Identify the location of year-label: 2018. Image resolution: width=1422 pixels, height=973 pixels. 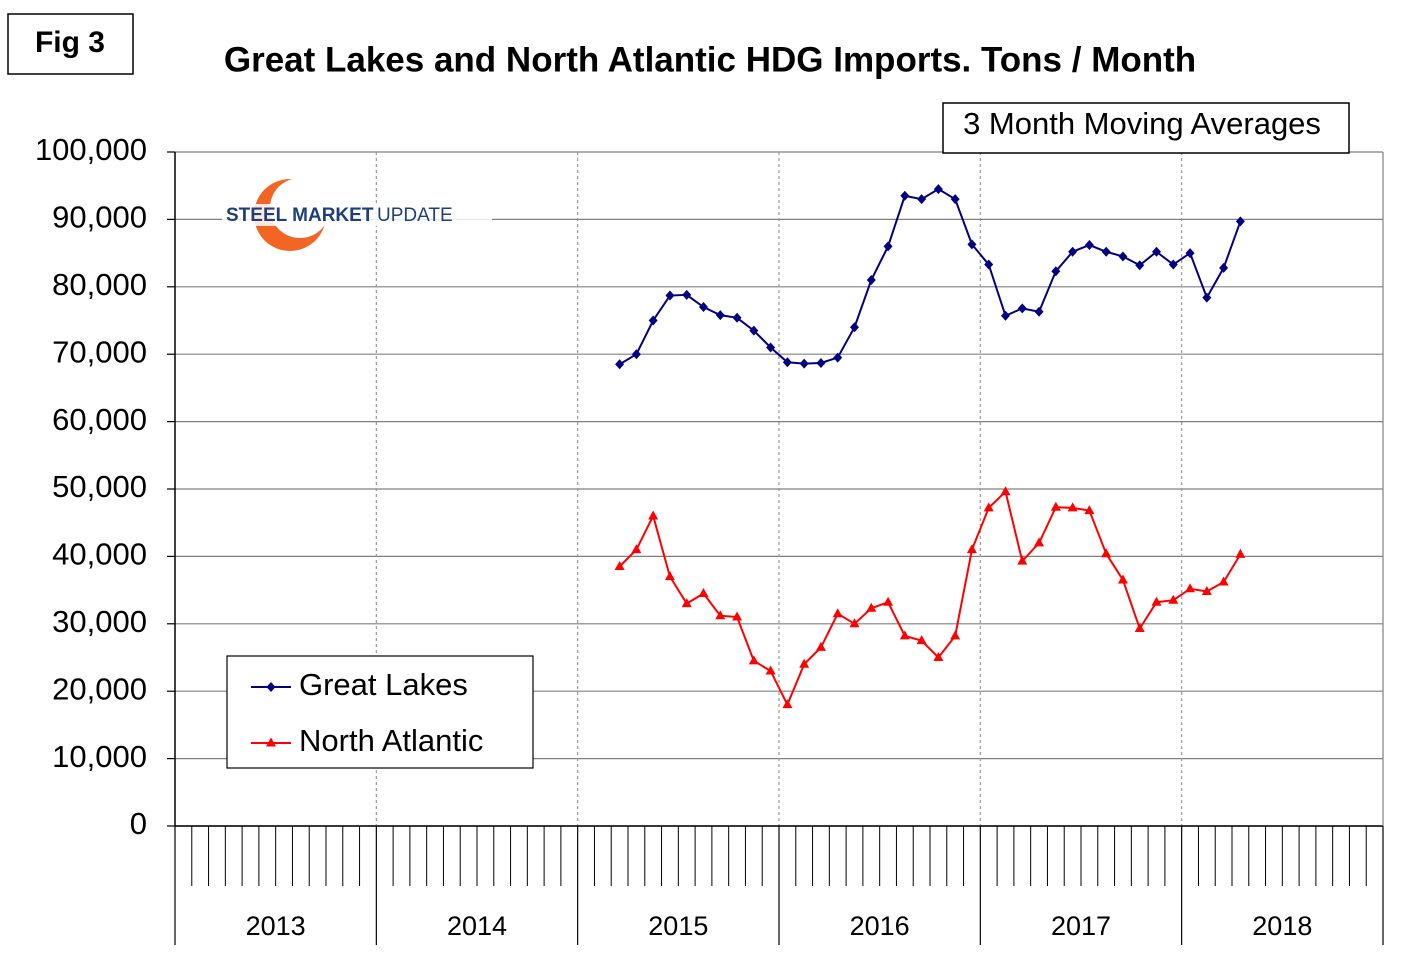
(1282, 926).